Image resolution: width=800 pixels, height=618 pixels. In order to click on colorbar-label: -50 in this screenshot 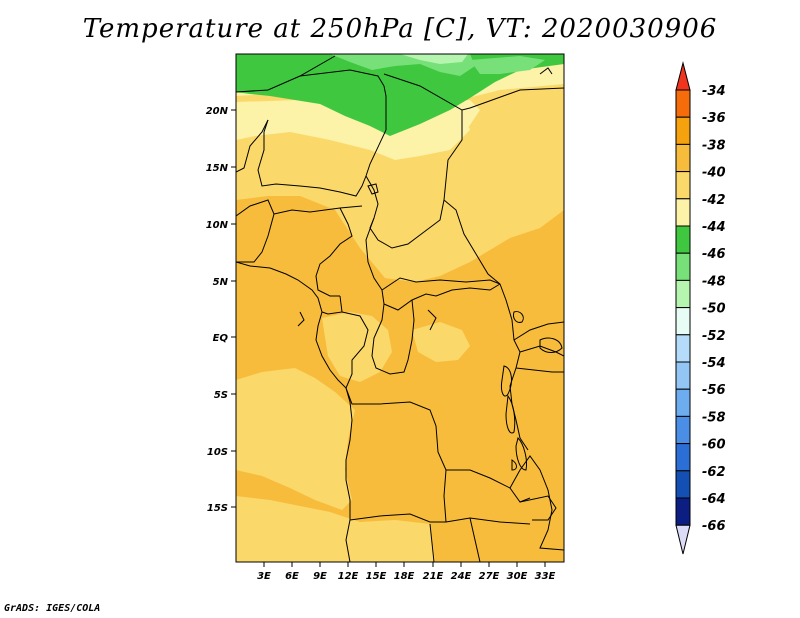, I will do `click(714, 309)`.